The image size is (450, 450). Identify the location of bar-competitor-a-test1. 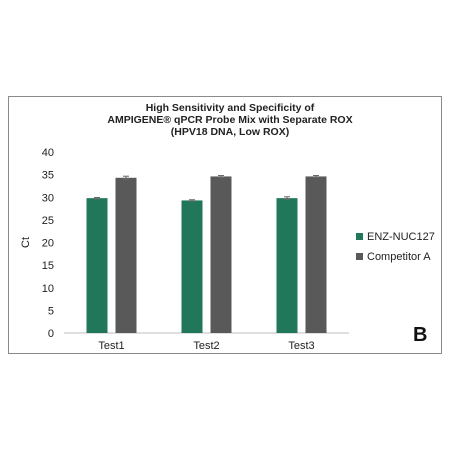
(126, 255).